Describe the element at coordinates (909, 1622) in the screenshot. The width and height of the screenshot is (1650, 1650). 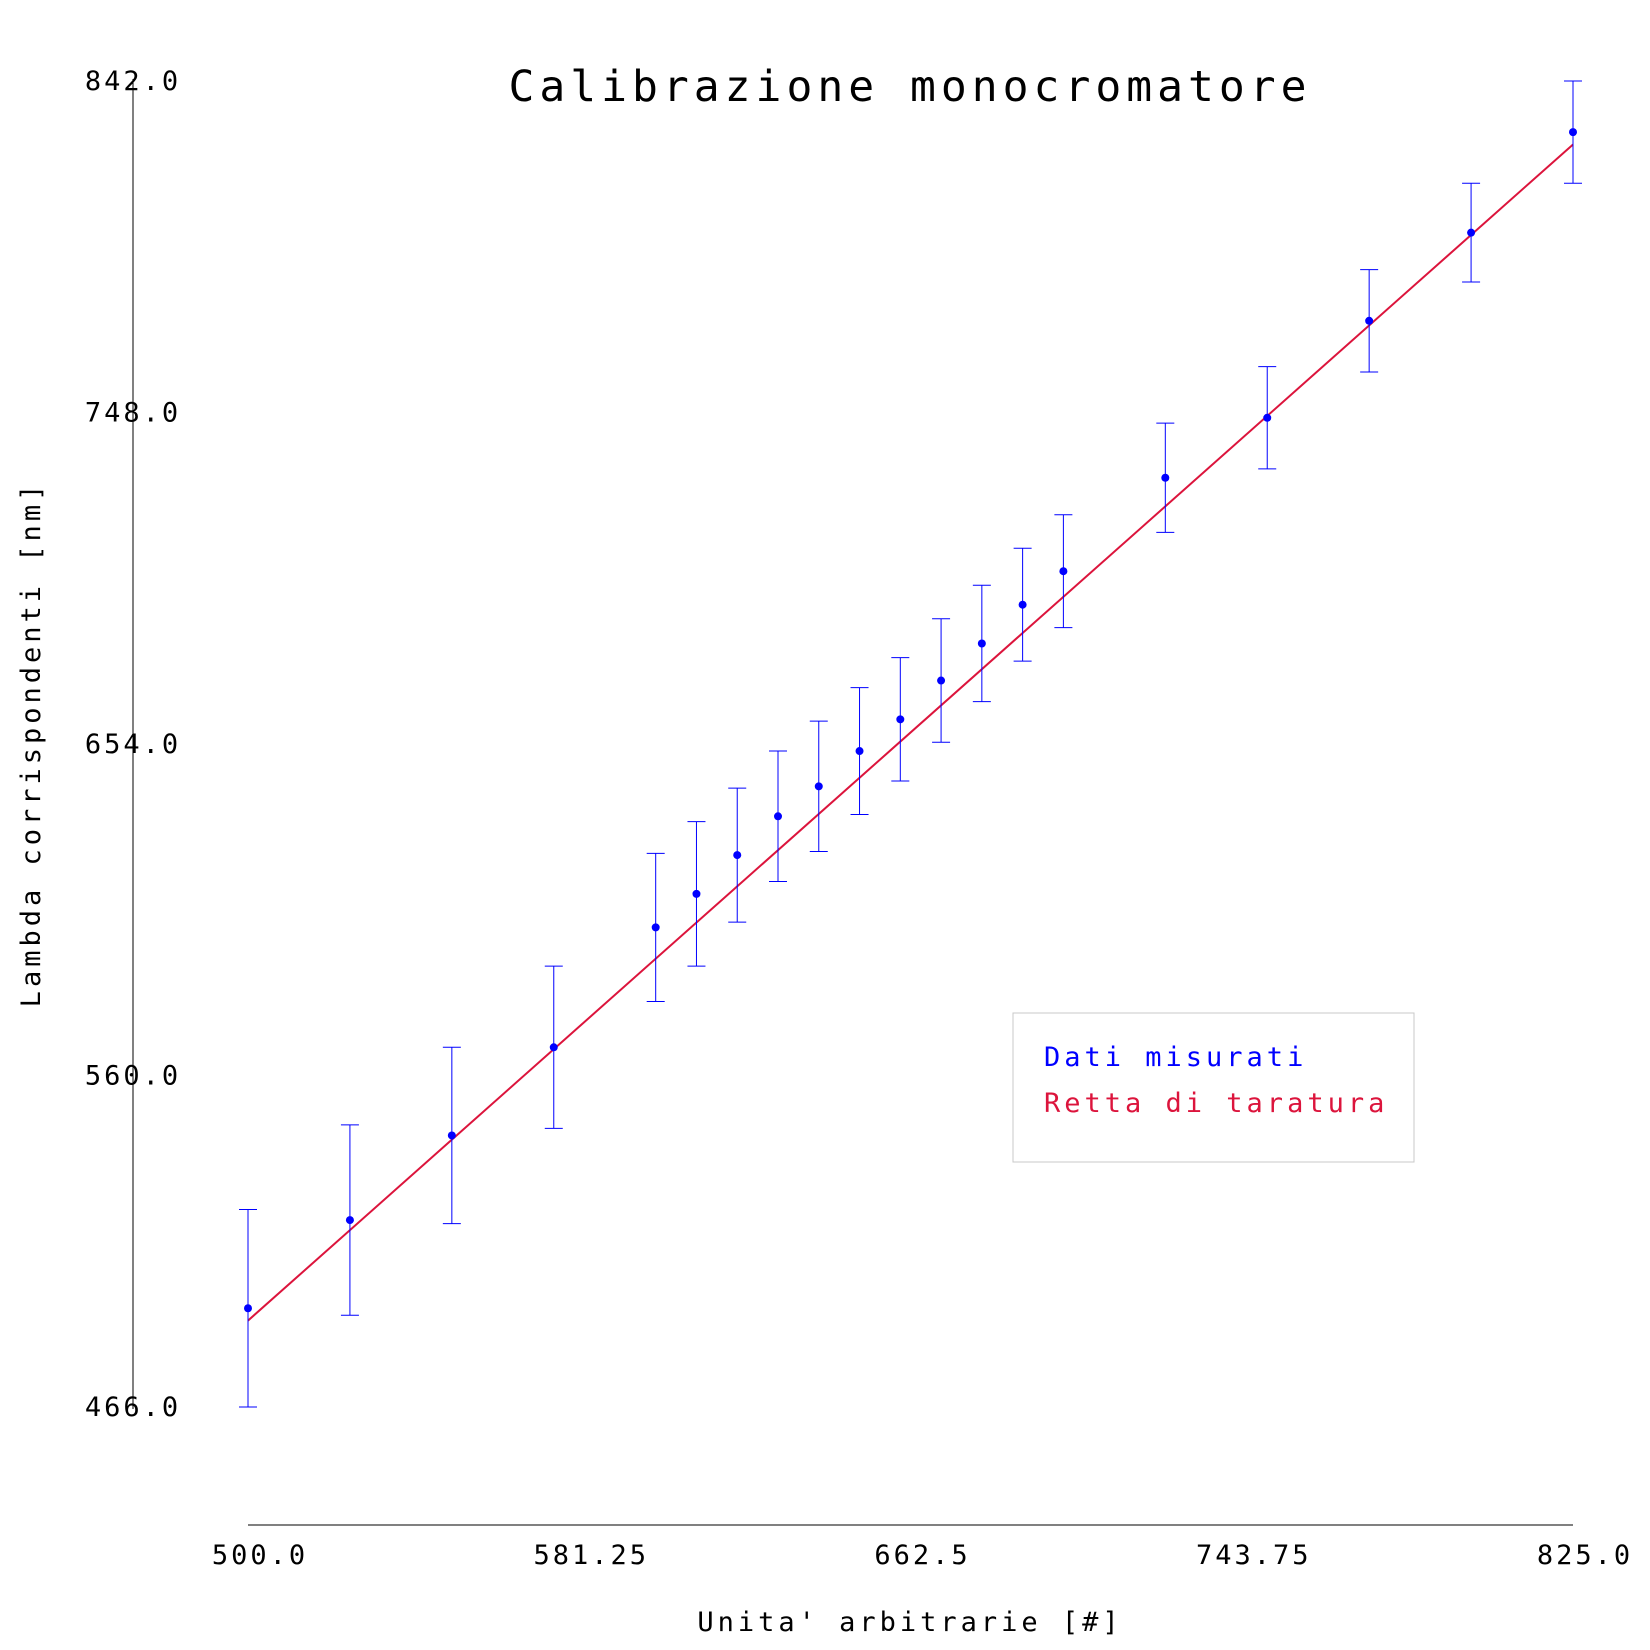
I see `x-axis-label: Unita' arbitrarie [#]` at that location.